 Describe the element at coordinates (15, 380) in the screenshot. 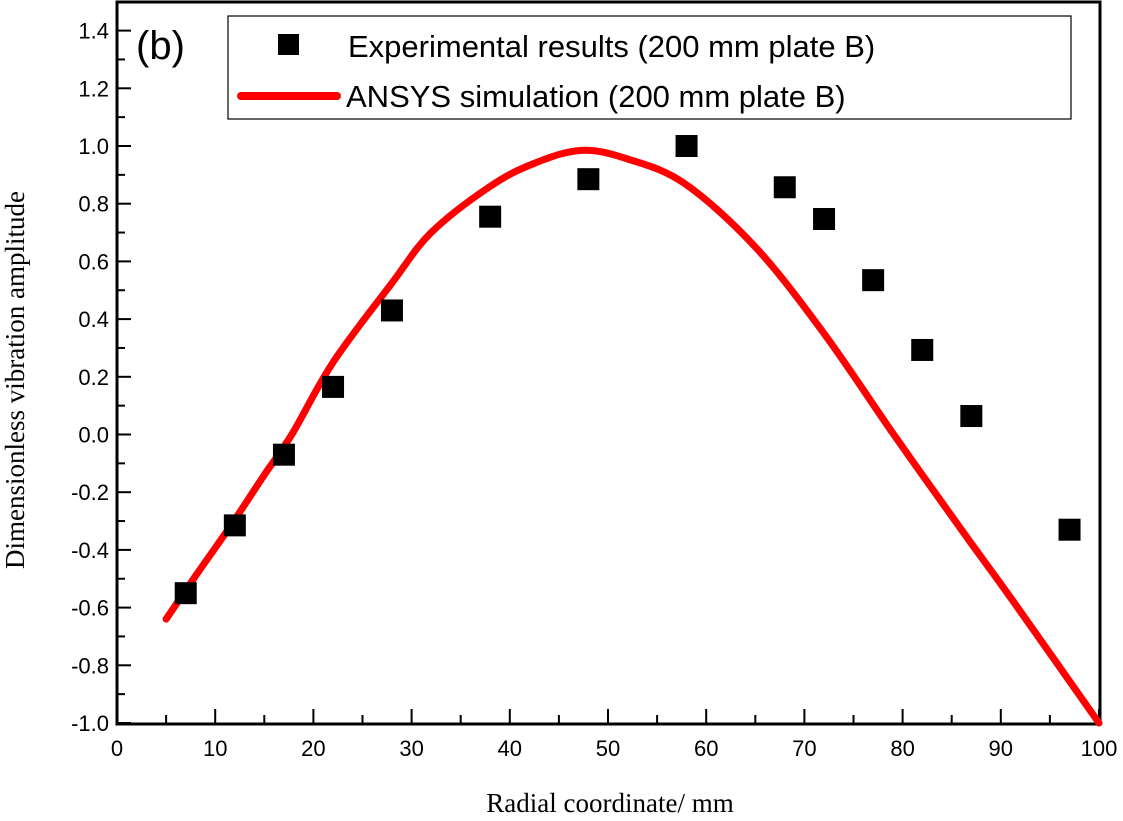

I see `y-axis-title: Dimensionless vibration amplitude` at that location.